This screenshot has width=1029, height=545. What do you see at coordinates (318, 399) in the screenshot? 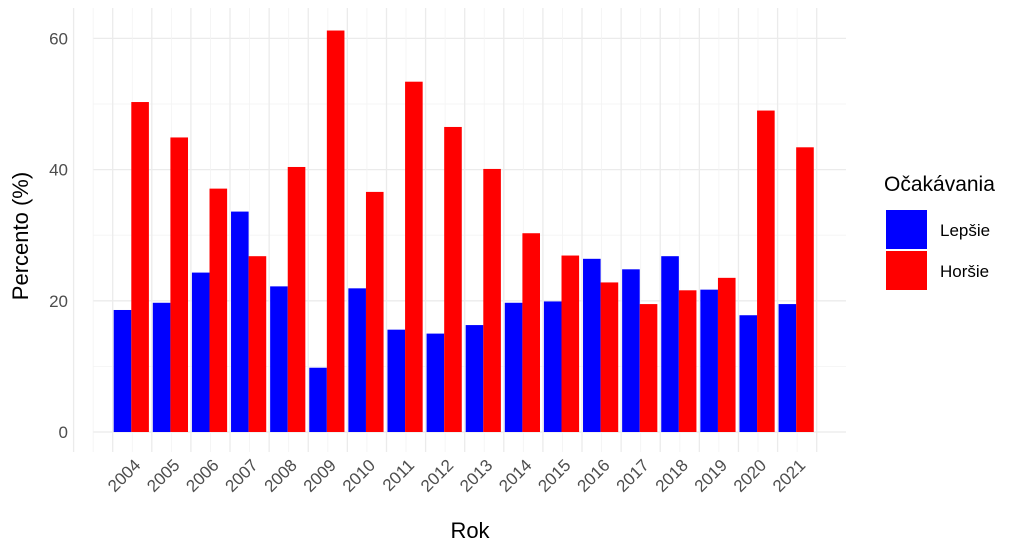
I see `bar-lepsie-2009` at bounding box center [318, 399].